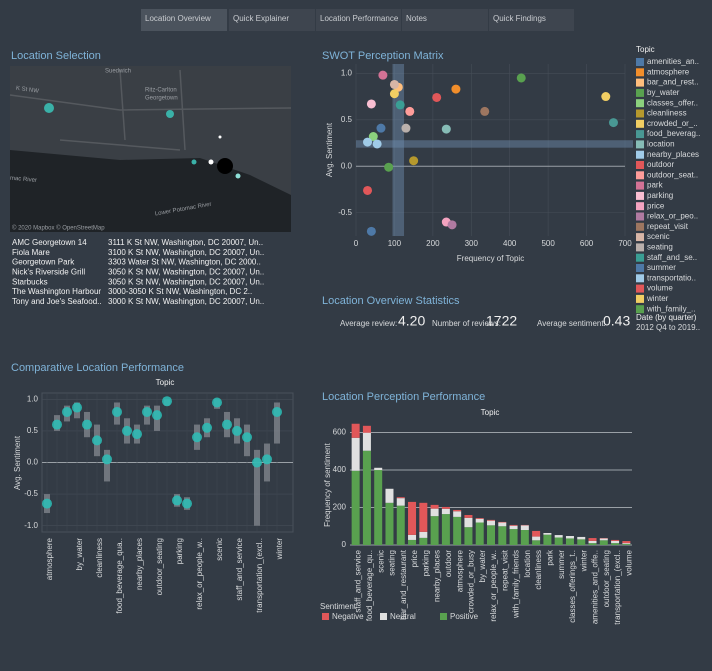 Image resolution: width=712 pixels, height=671 pixels. What do you see at coordinates (416, 18) in the screenshot?
I see `tab-label: Notes` at bounding box center [416, 18].